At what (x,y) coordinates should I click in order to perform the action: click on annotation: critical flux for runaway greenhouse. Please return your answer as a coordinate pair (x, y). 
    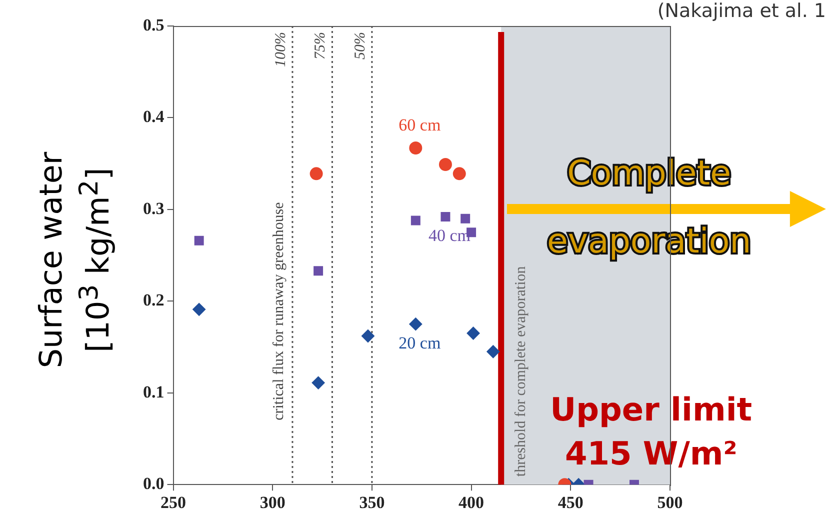
    Looking at the image, I should click on (278, 311).